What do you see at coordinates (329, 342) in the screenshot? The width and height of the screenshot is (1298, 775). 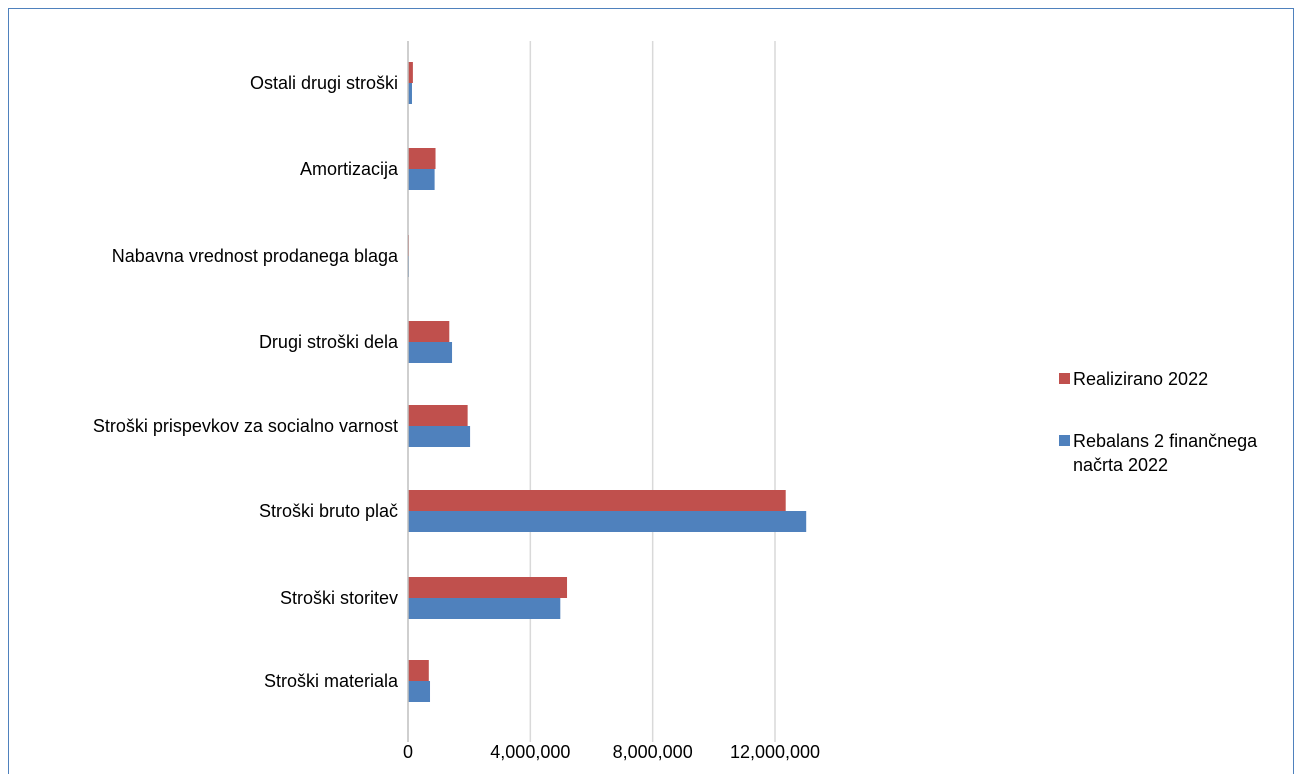 I see `category-label-4: Drugi stroški dela` at bounding box center [329, 342].